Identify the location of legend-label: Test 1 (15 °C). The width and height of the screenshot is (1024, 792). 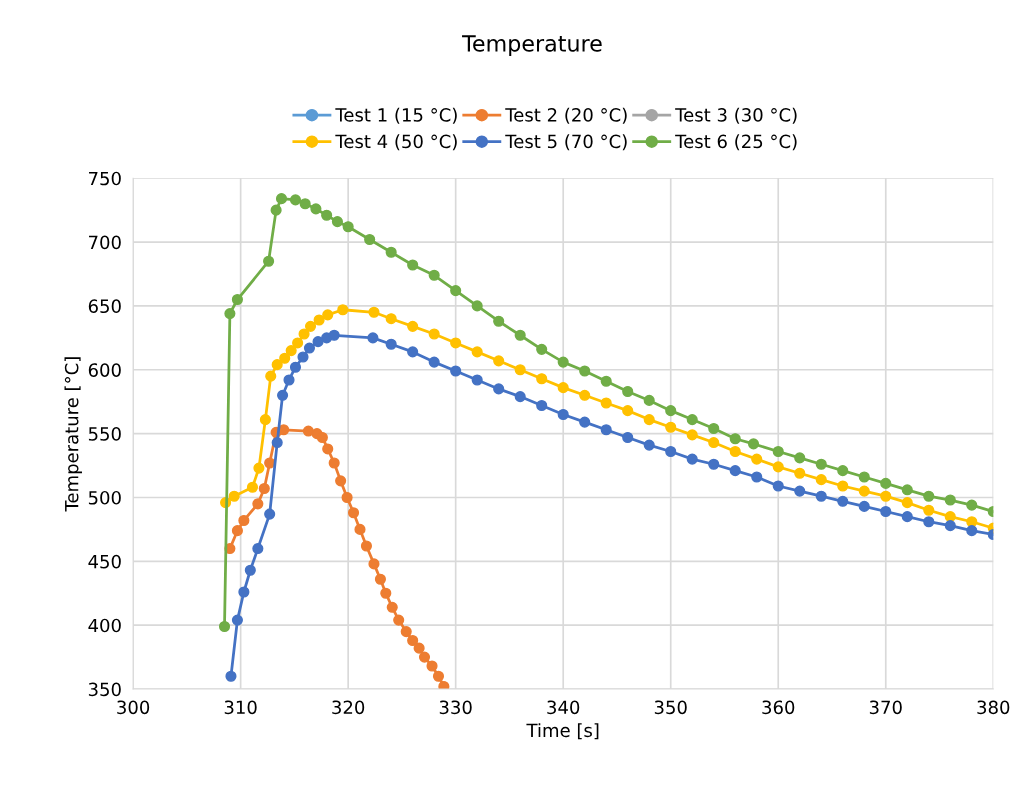
(396, 115).